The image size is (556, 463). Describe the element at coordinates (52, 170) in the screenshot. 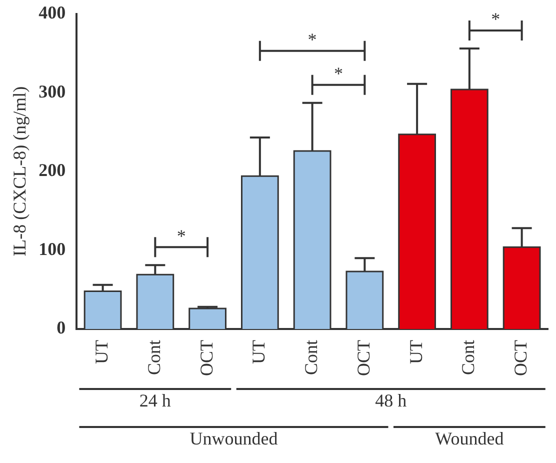

I see `y-tick-label: 200` at that location.